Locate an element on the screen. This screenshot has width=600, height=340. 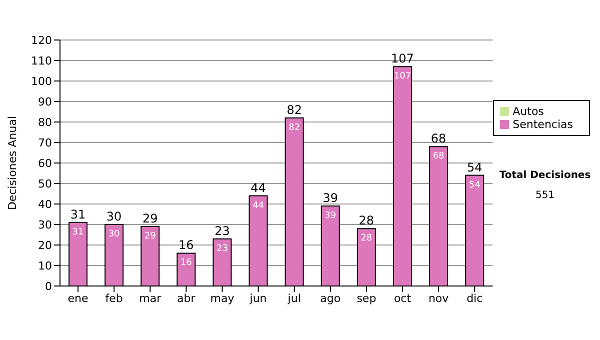
data-label: 39 is located at coordinates (330, 216).